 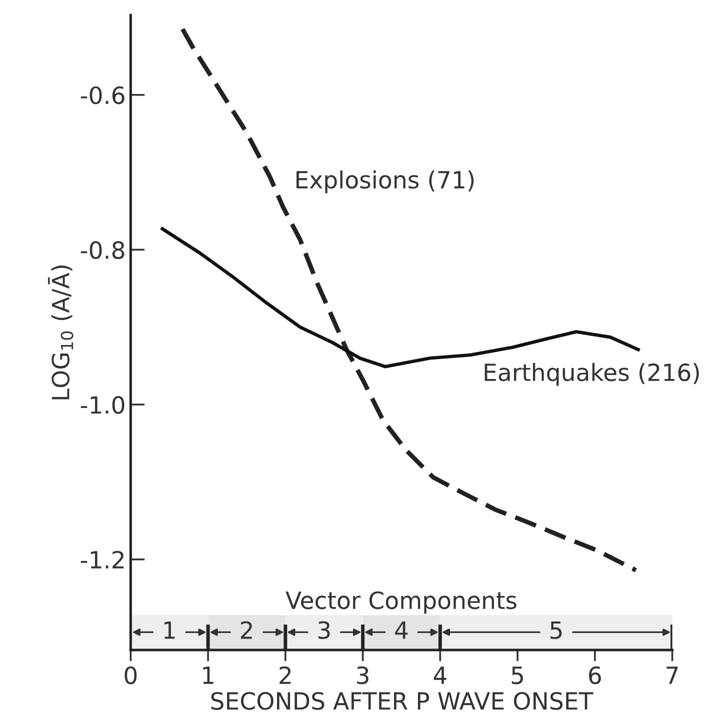 What do you see at coordinates (285, 675) in the screenshot?
I see `x-tick-label: 2` at bounding box center [285, 675].